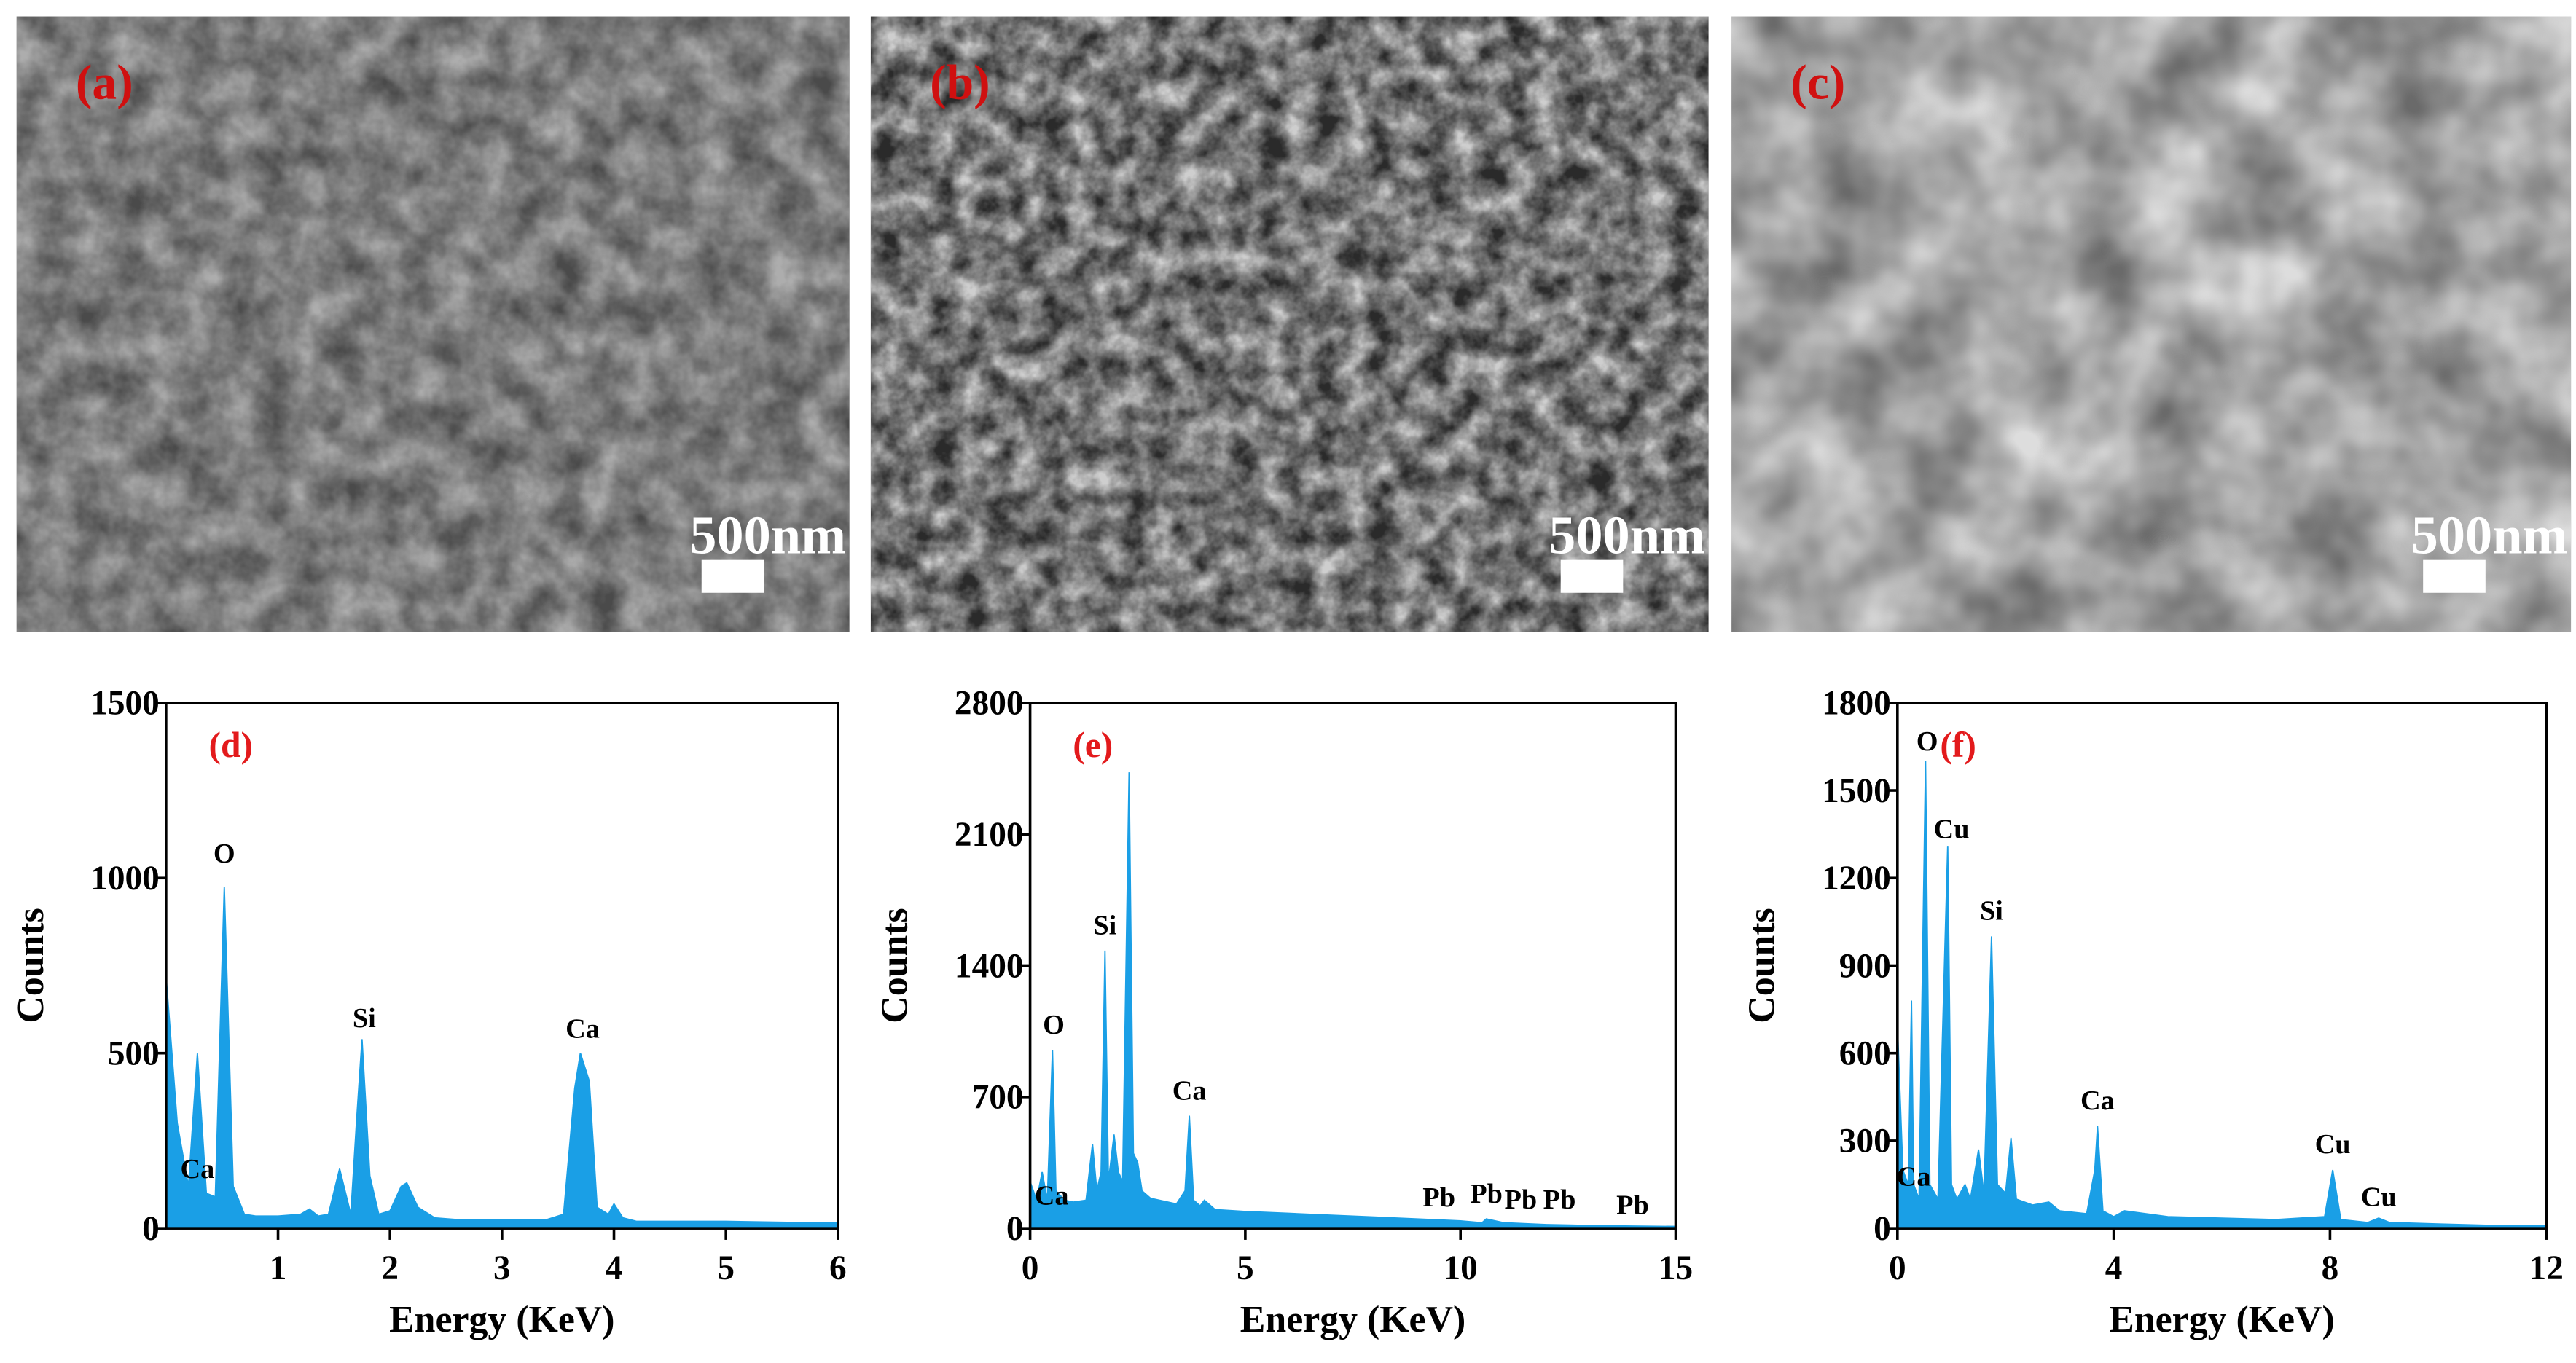  Describe the element at coordinates (230, 745) in the screenshot. I see `panel-label: (d)` at that location.